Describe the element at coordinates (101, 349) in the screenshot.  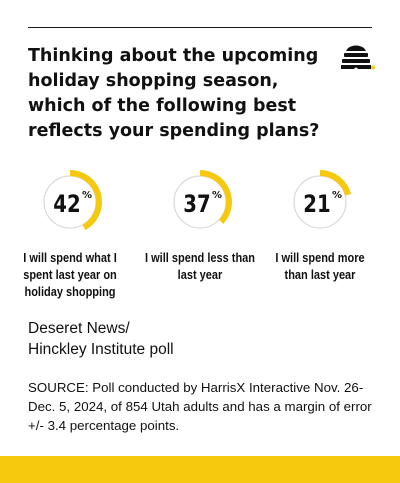
I see `credit-line-2: Hinckley Institute poll` at that location.